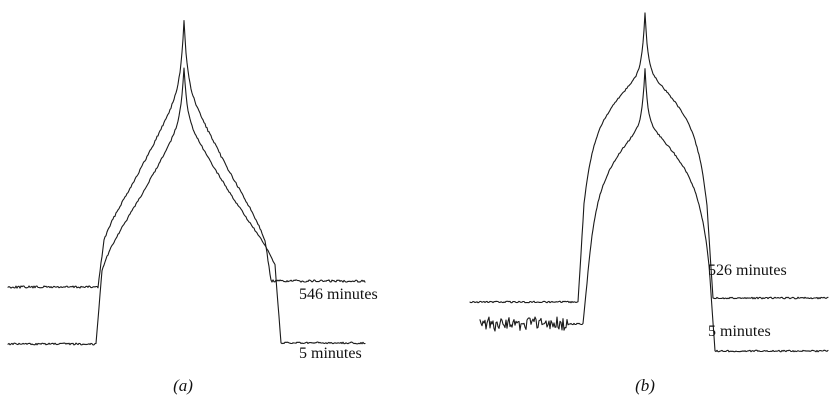 Image resolution: width=838 pixels, height=406 pixels. I want to click on label-a-546-minutes: 546 minutes, so click(338, 294).